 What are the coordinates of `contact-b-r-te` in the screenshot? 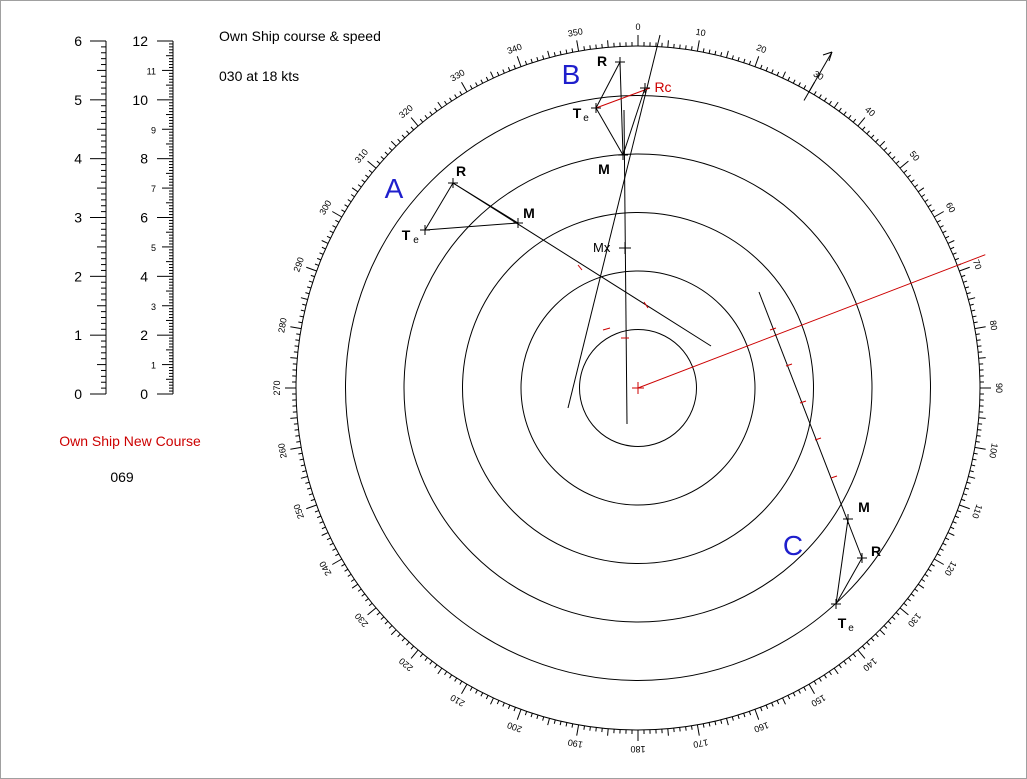 It's located at (608, 85).